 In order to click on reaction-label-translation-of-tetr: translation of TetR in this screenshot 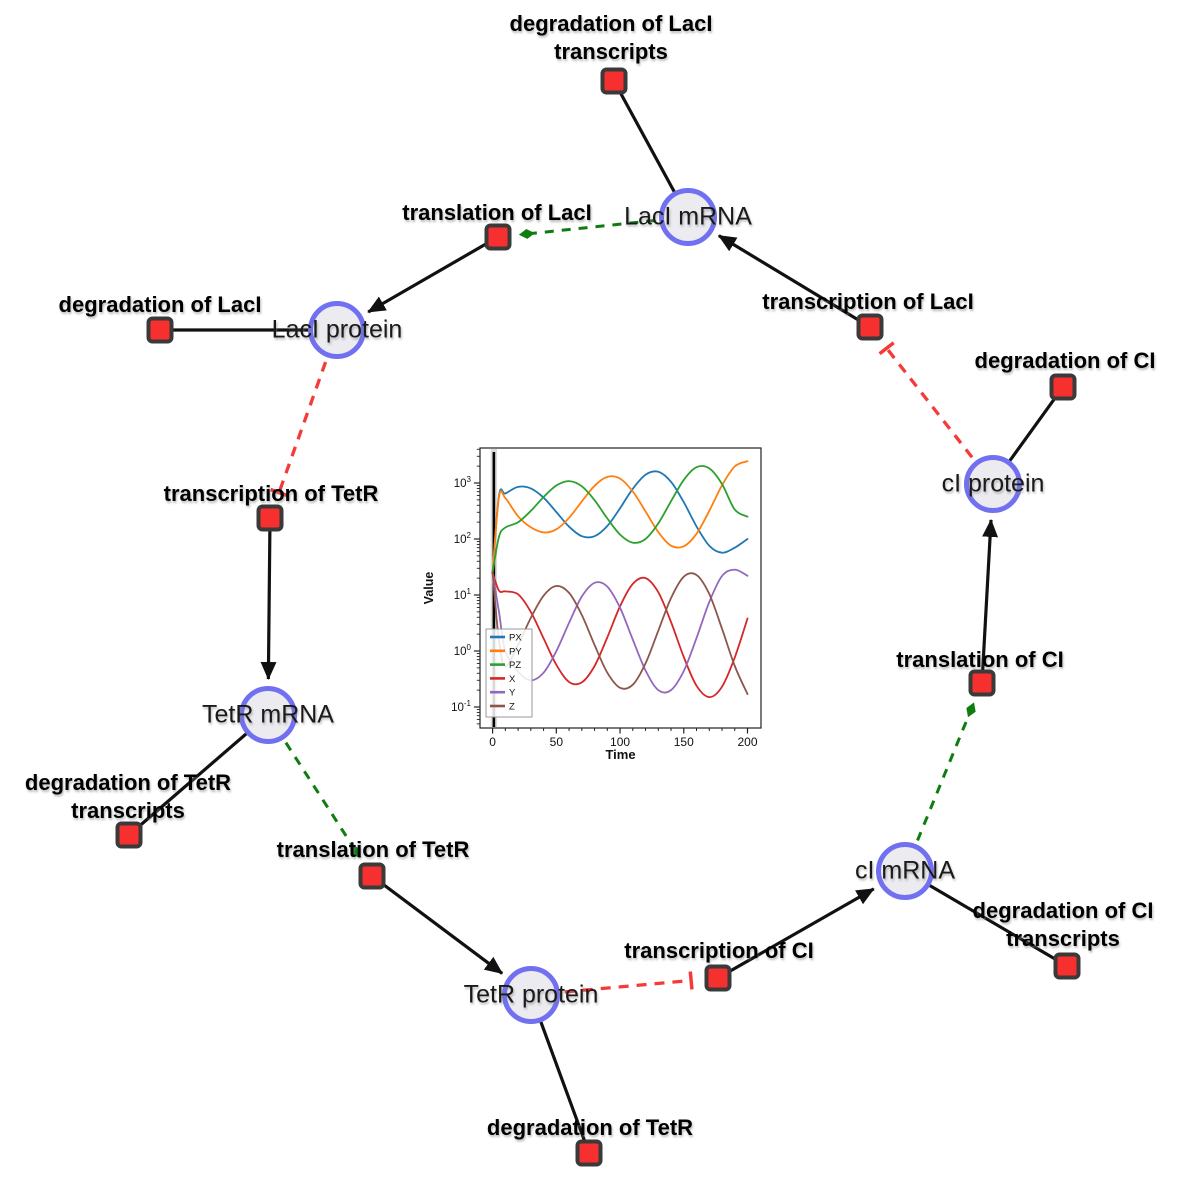, I will do `click(373, 849)`.